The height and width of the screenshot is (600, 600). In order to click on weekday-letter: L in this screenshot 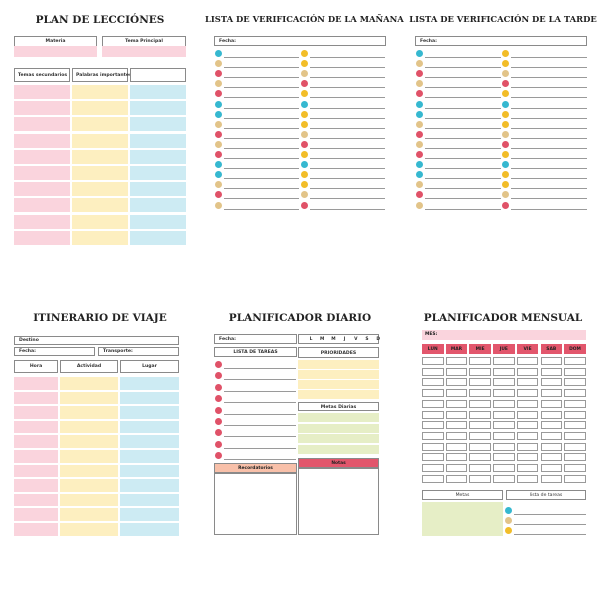, I will do `click(311, 339)`.